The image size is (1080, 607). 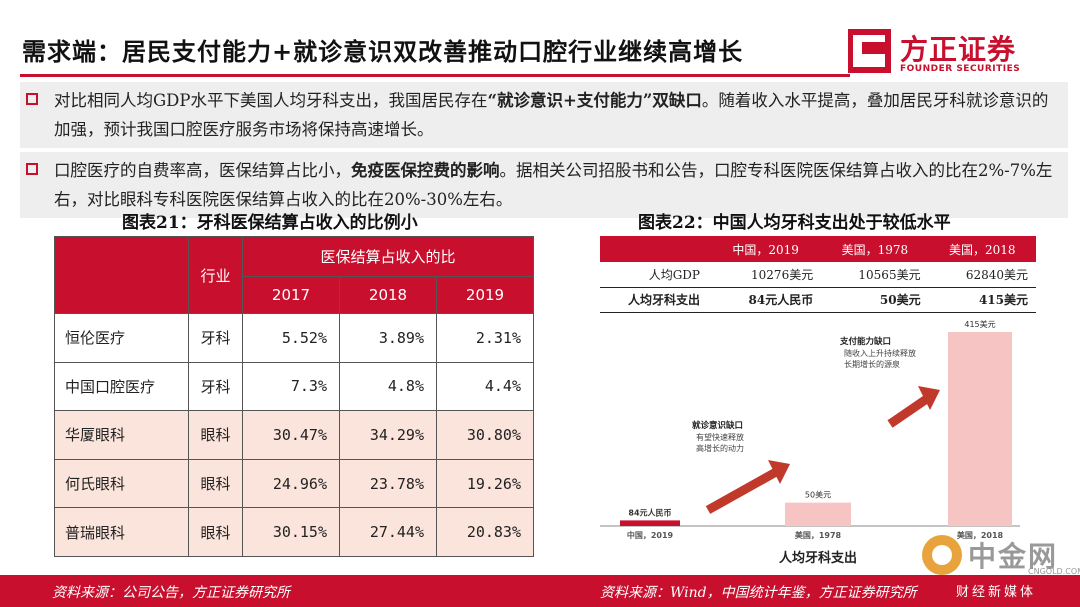 I want to click on value-cell: 27.44%, so click(x=388, y=532).